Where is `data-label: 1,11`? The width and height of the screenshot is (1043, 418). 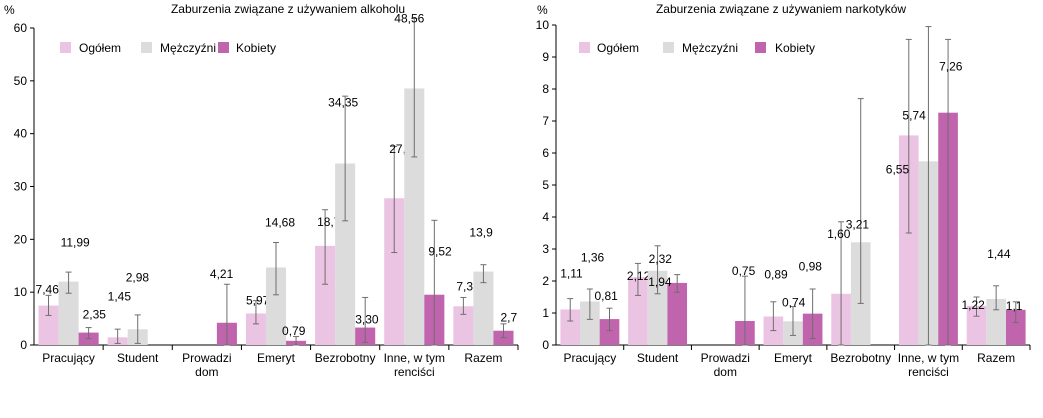
data-label: 1,11 is located at coordinates (571, 273).